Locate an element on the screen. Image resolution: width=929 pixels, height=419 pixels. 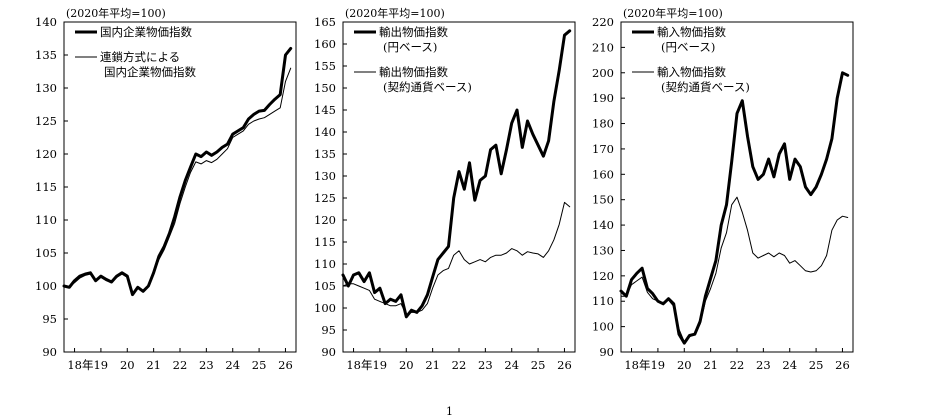
y-tick-label: 220 is located at coordinates (603, 22).